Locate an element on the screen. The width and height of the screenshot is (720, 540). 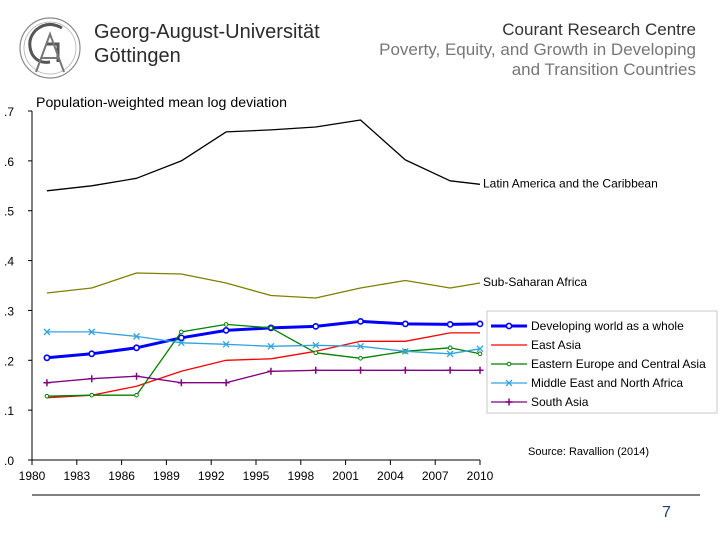
centre-title: Courant Research Centre is located at coordinates (599, 29).